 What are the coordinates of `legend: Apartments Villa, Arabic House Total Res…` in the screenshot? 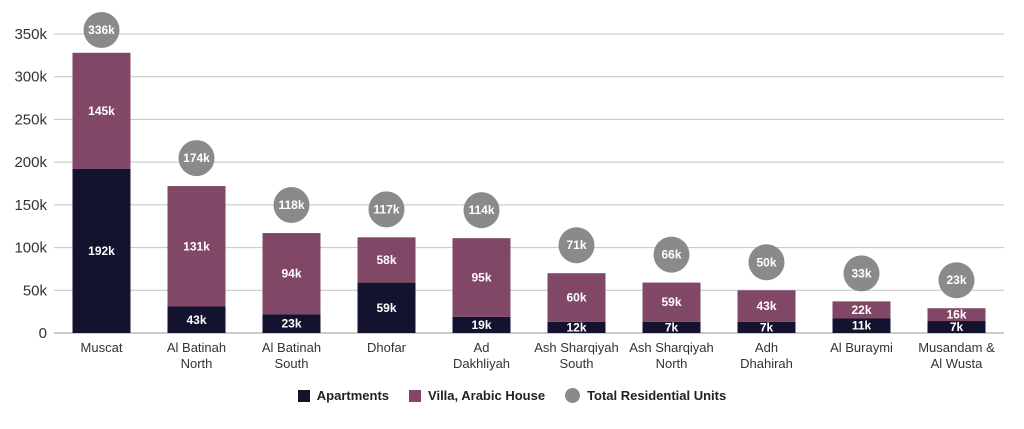 It's located at (512, 395).